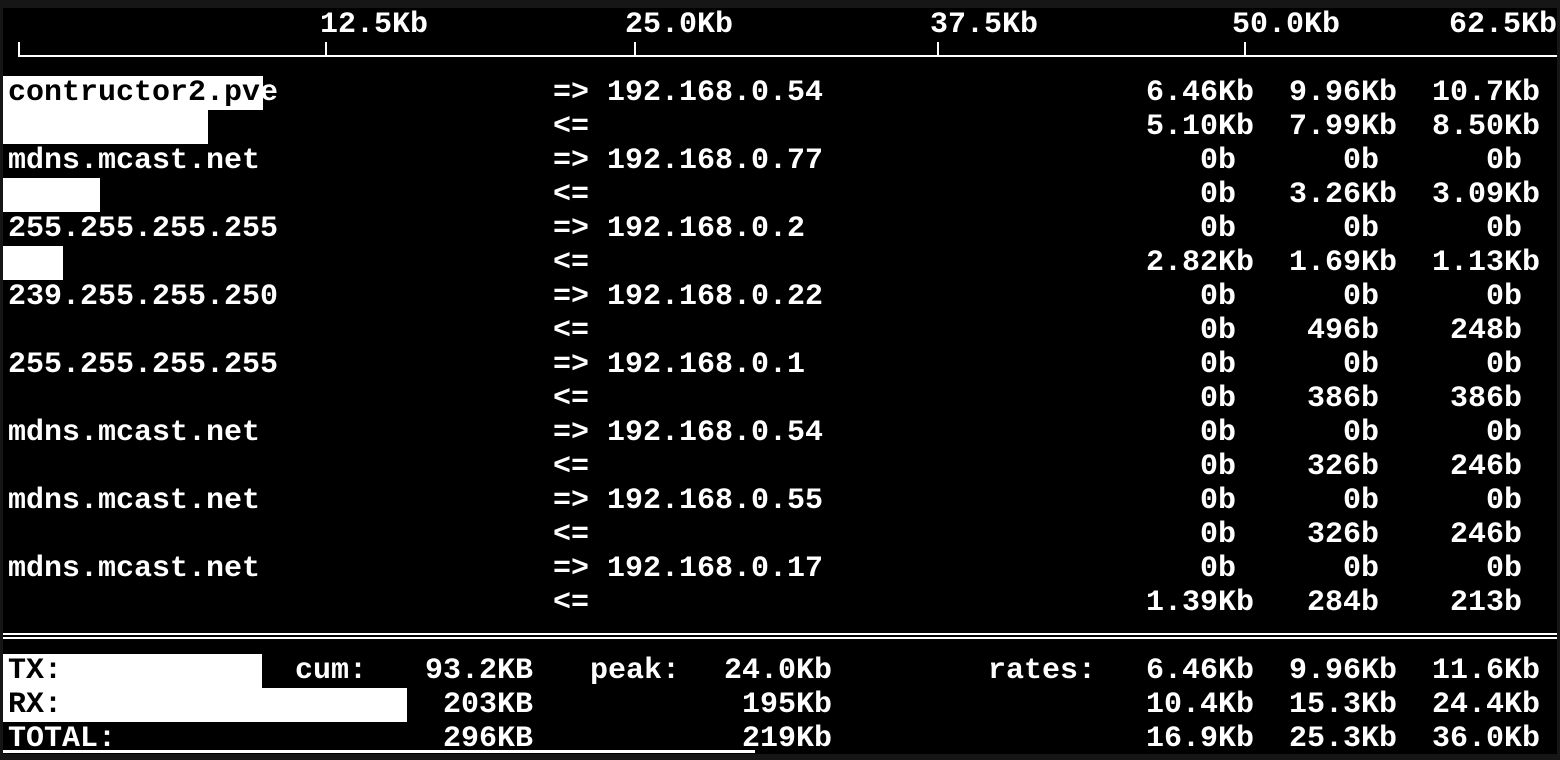 This screenshot has width=1560, height=760. I want to click on remote-host-label: 192.168.0.77, so click(715, 161).